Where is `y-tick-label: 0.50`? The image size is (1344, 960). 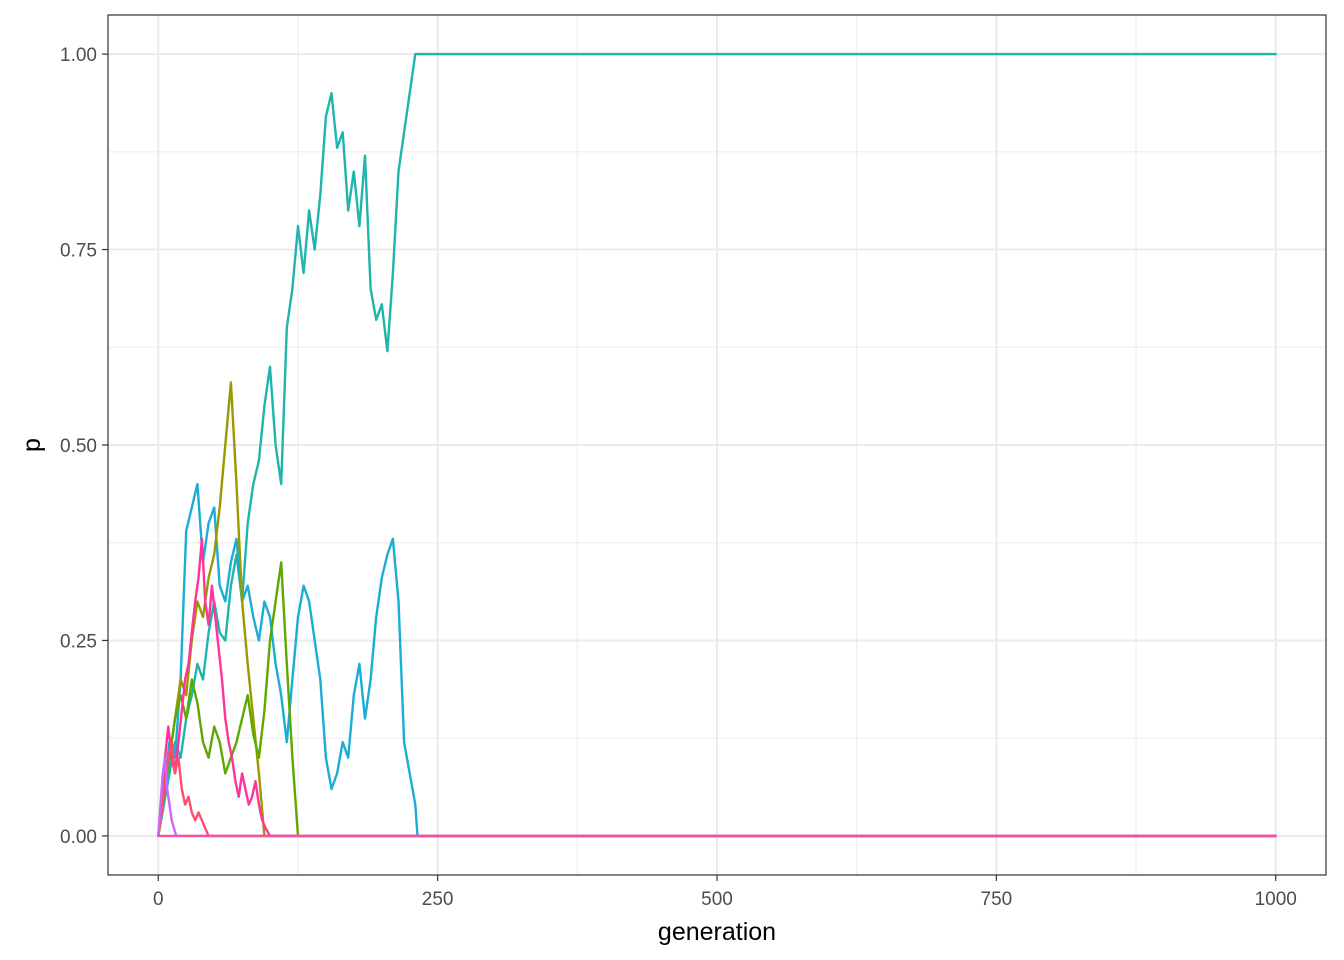
y-tick-label: 0.50 is located at coordinates (78, 446).